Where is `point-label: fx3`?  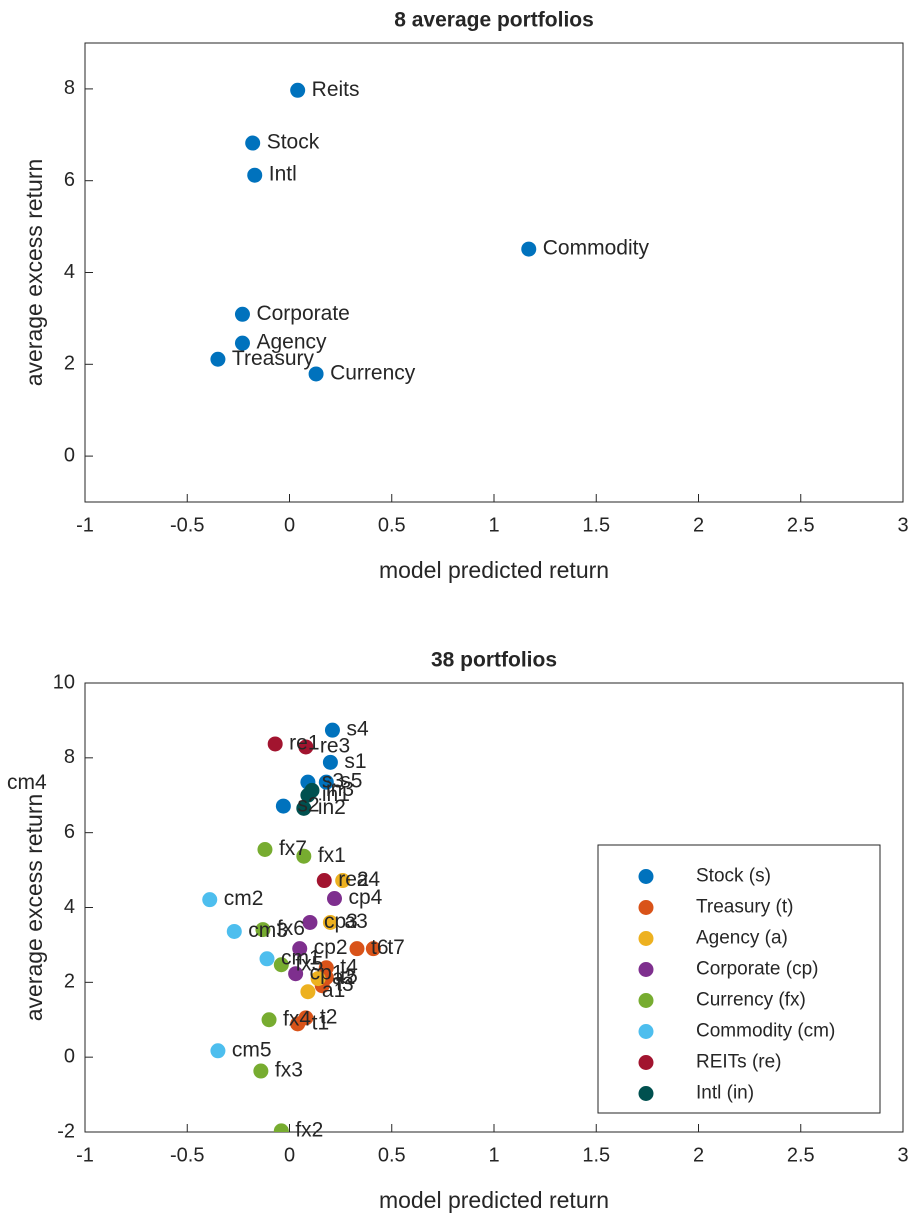
point-label: fx3 is located at coordinates (289, 1070).